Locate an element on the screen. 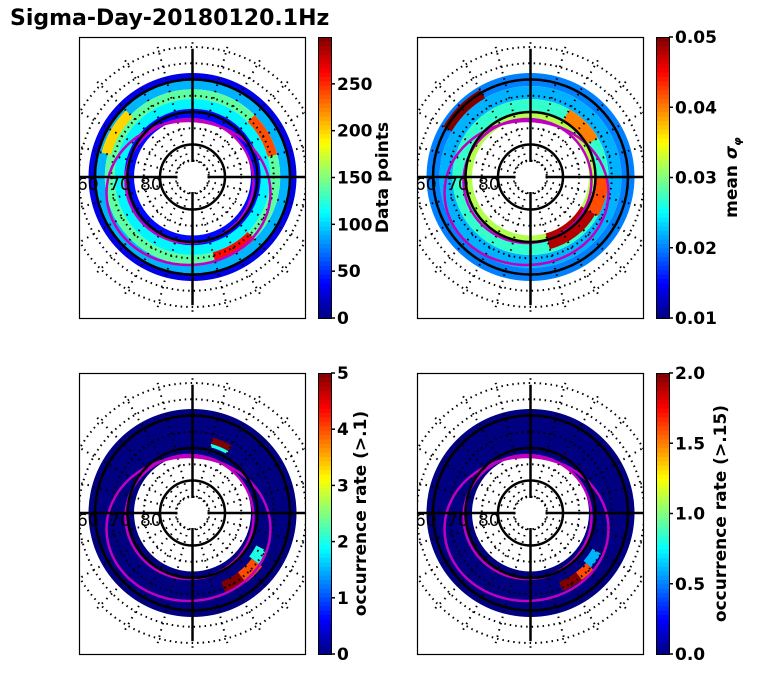 The height and width of the screenshot is (674, 759). colorbar-tick-label: 0 is located at coordinates (343, 655).